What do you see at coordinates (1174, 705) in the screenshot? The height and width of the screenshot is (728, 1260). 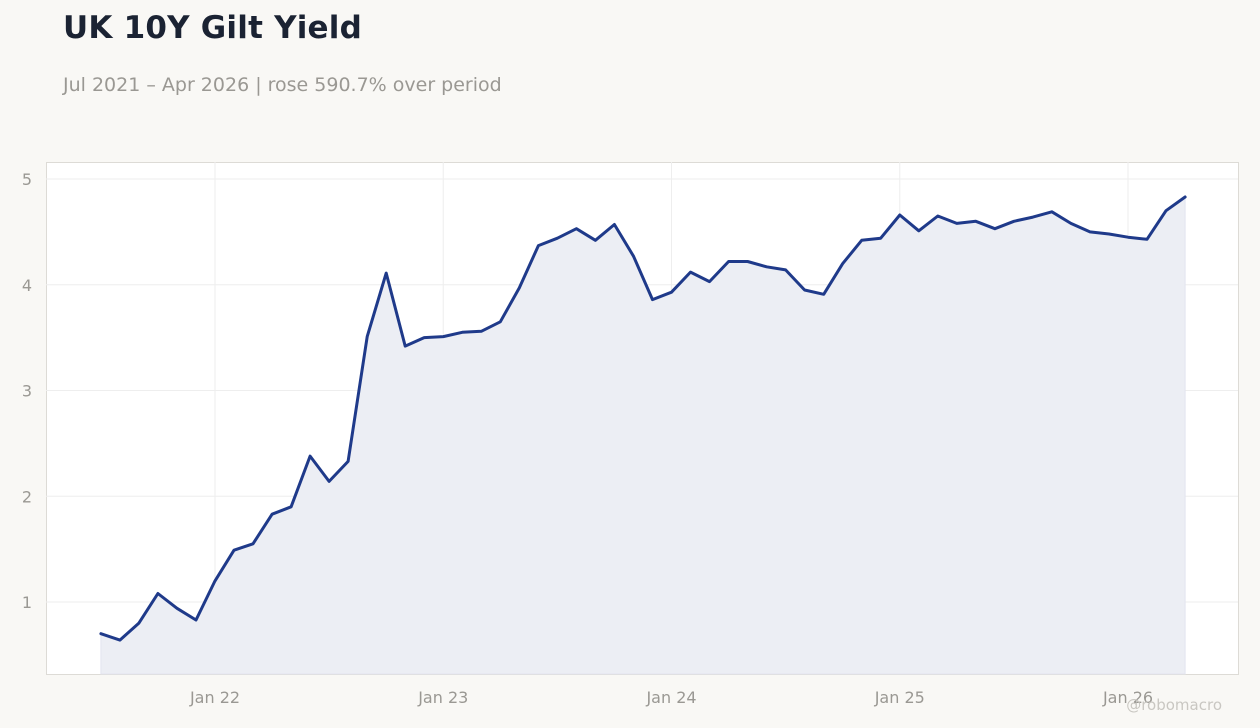 I see `watermark: @robomacro` at bounding box center [1174, 705].